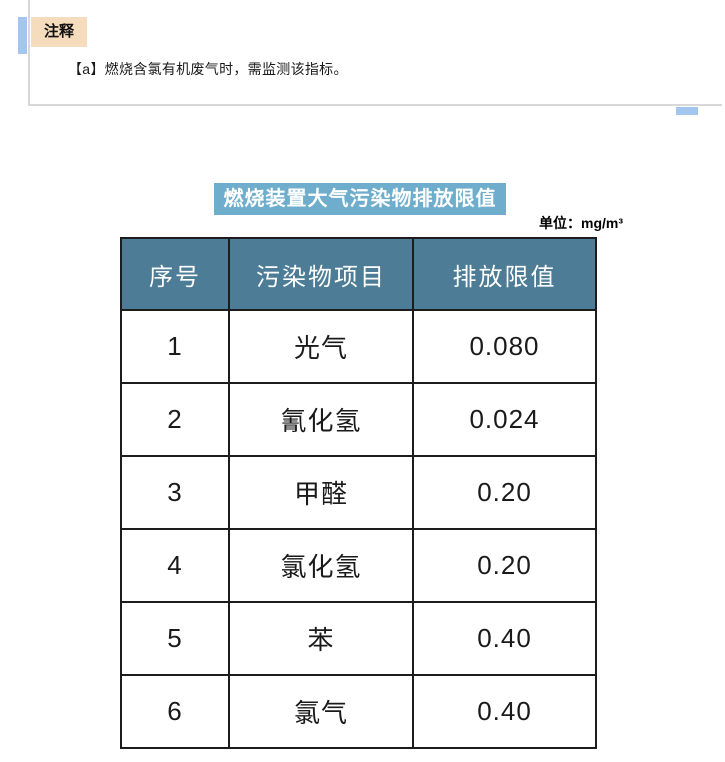 This screenshot has width=725, height=762. What do you see at coordinates (22, 35) in the screenshot?
I see `note-accent-bar` at bounding box center [22, 35].